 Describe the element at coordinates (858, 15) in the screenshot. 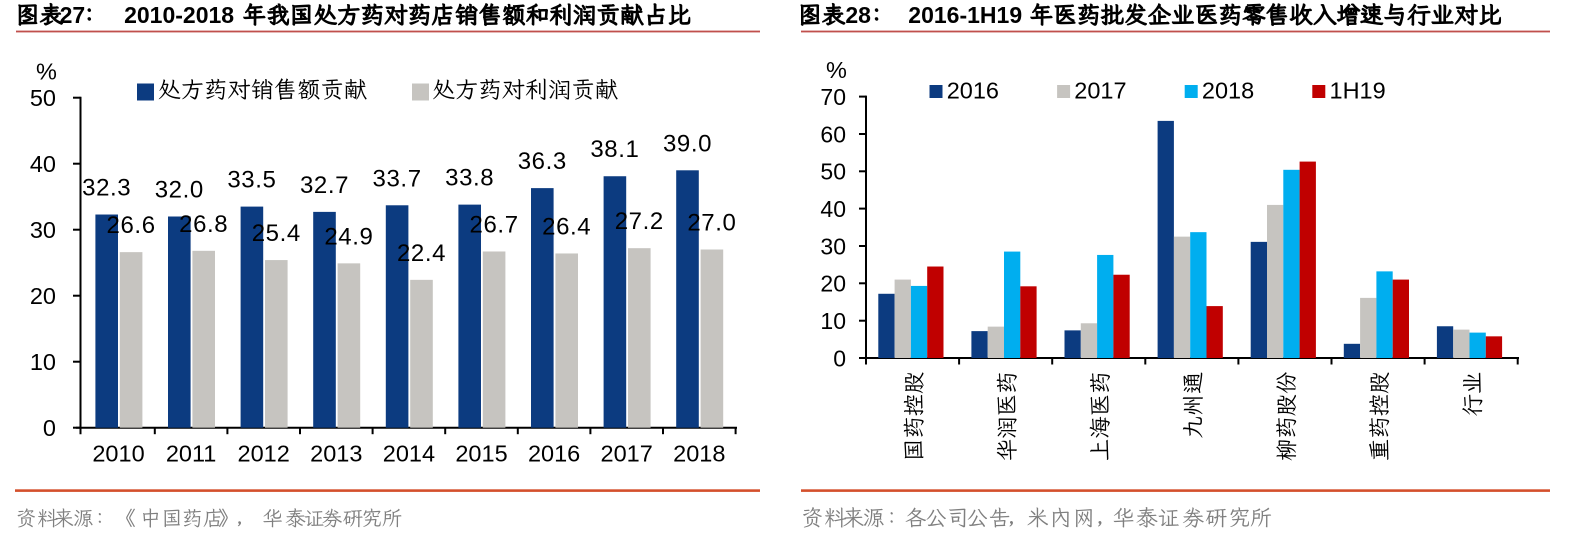

I see `svg-text: 28` at that location.